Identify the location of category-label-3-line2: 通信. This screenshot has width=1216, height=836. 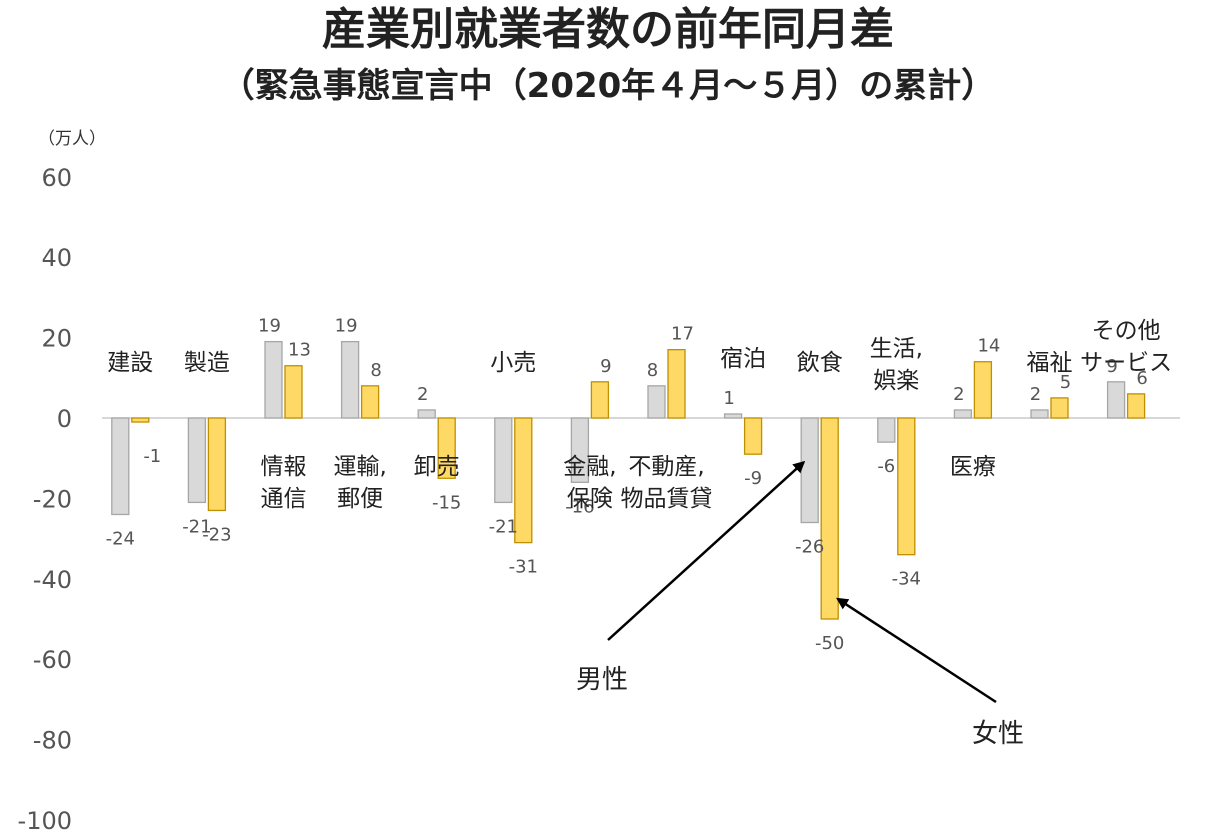
(284, 499).